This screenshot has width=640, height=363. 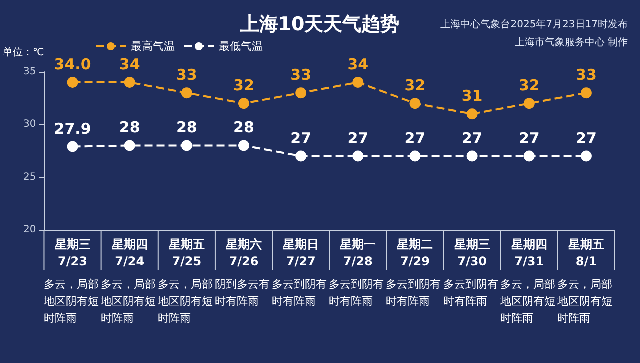 I want to click on text: 上海市气象服务中心 制作, so click(x=571, y=42).